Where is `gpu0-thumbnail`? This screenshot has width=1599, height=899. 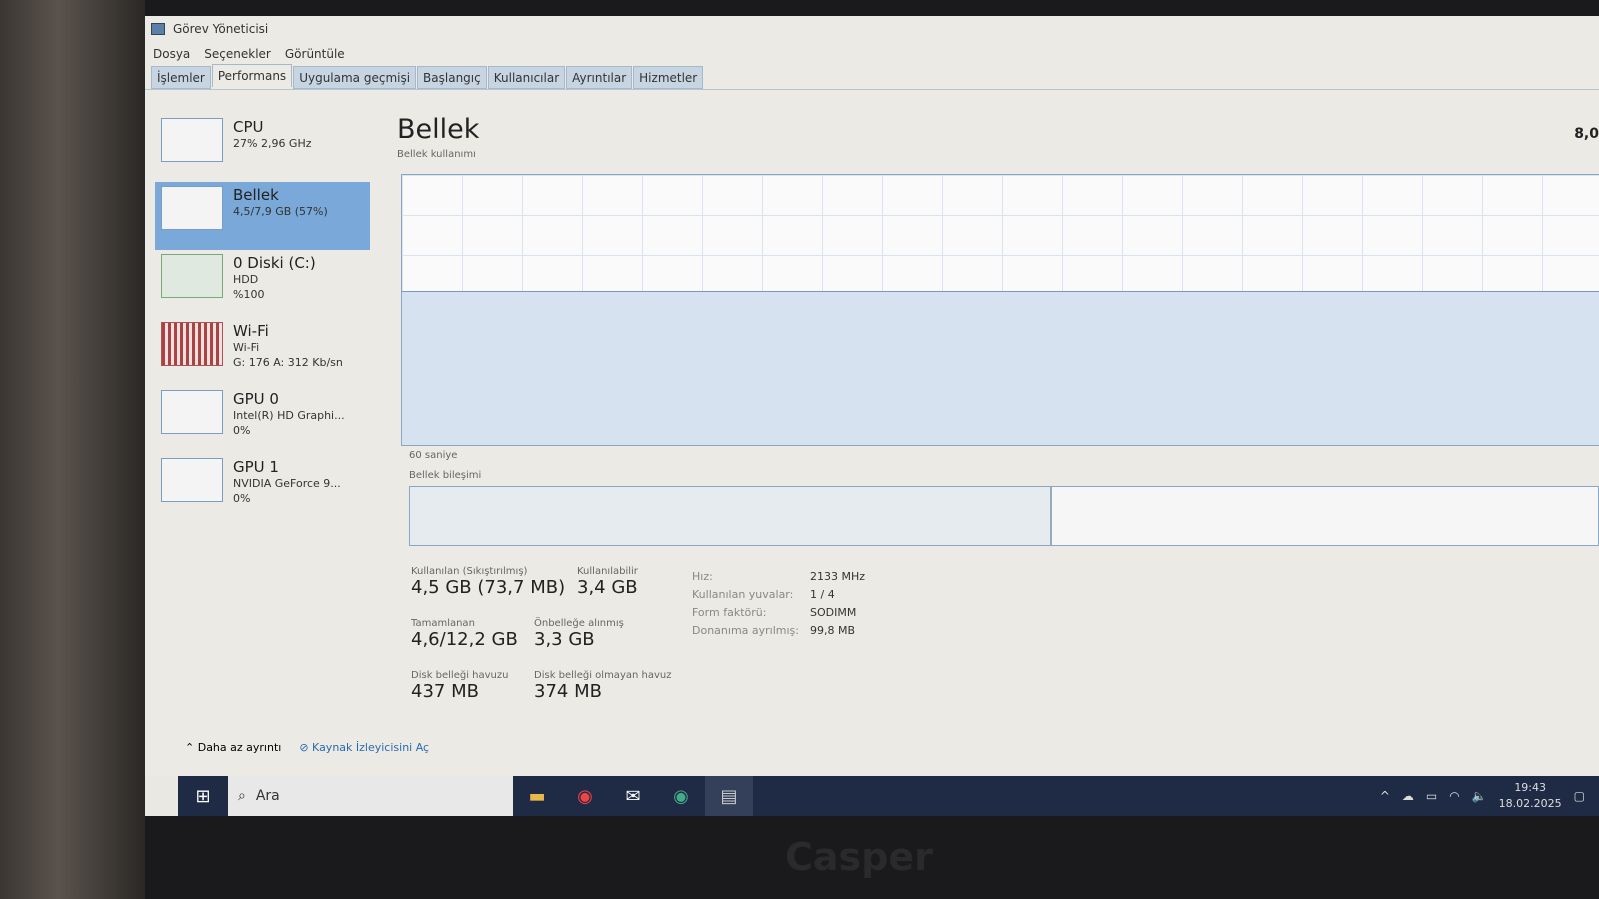
gpu0-thumbnail is located at coordinates (192, 412).